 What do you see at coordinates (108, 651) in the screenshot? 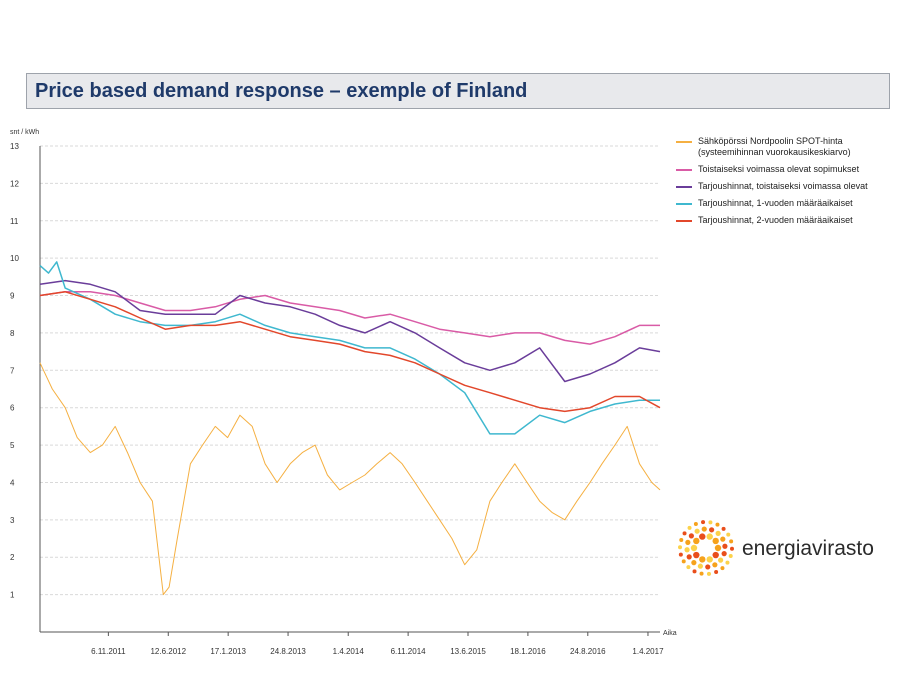
I see `x-tick-label: 6.11.2011` at bounding box center [108, 651].